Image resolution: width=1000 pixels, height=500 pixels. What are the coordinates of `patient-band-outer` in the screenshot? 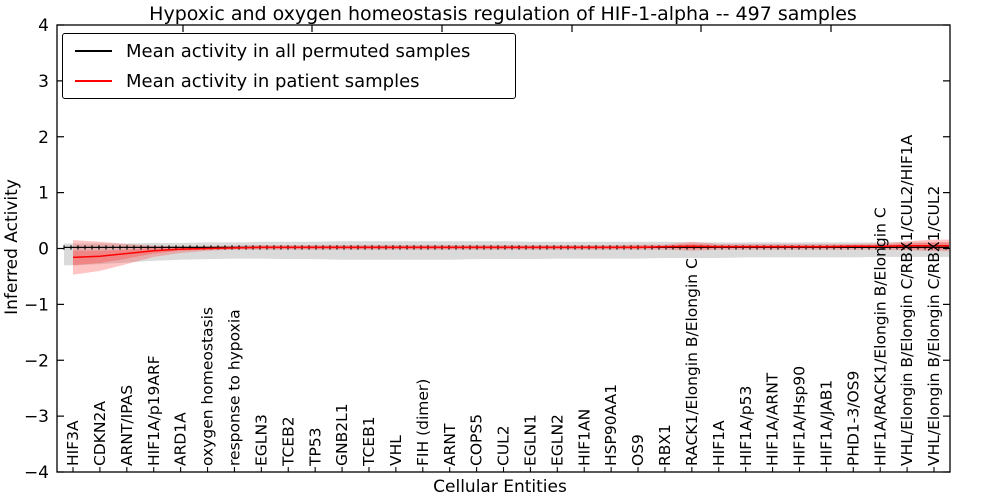 It's located at (511, 257).